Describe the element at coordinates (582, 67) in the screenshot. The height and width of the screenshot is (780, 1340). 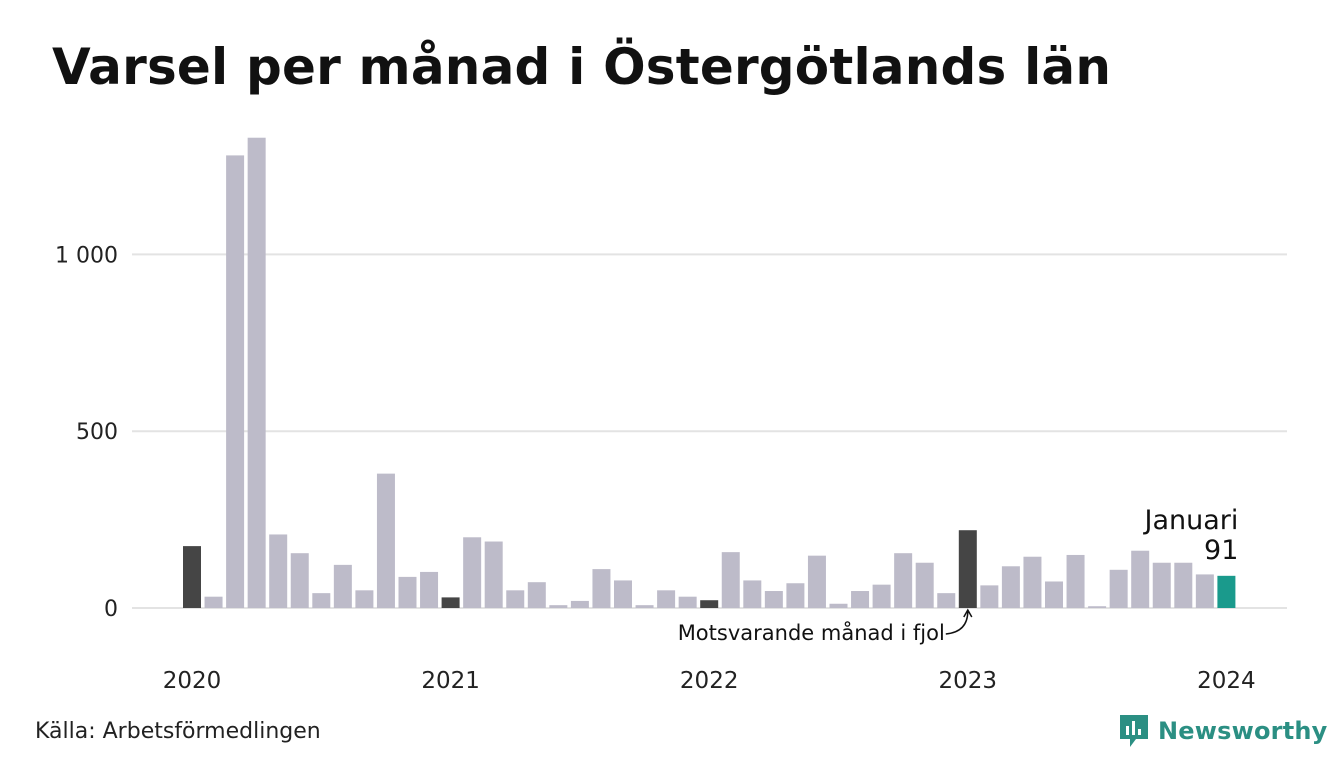
I see `page-title: Varsel per månad i Östergötlands län` at that location.